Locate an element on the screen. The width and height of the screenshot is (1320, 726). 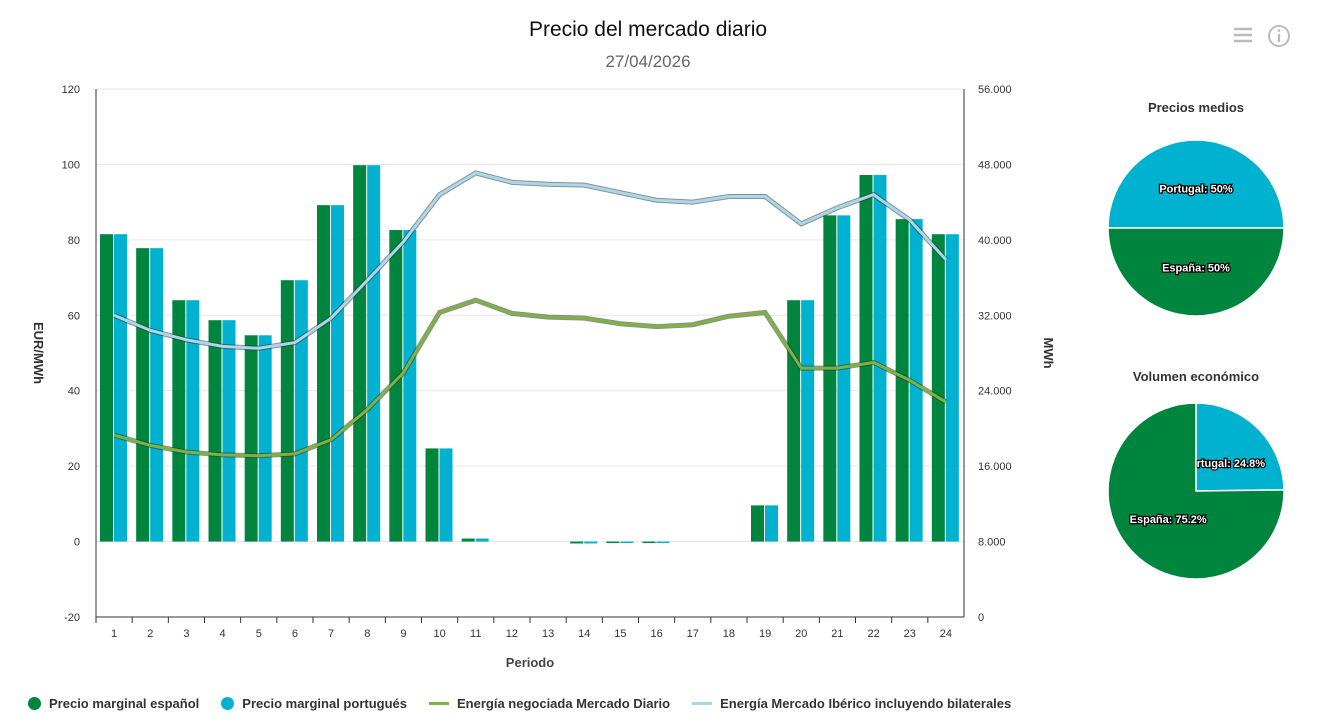
pie-label: España: 50% is located at coordinates (1196, 269).